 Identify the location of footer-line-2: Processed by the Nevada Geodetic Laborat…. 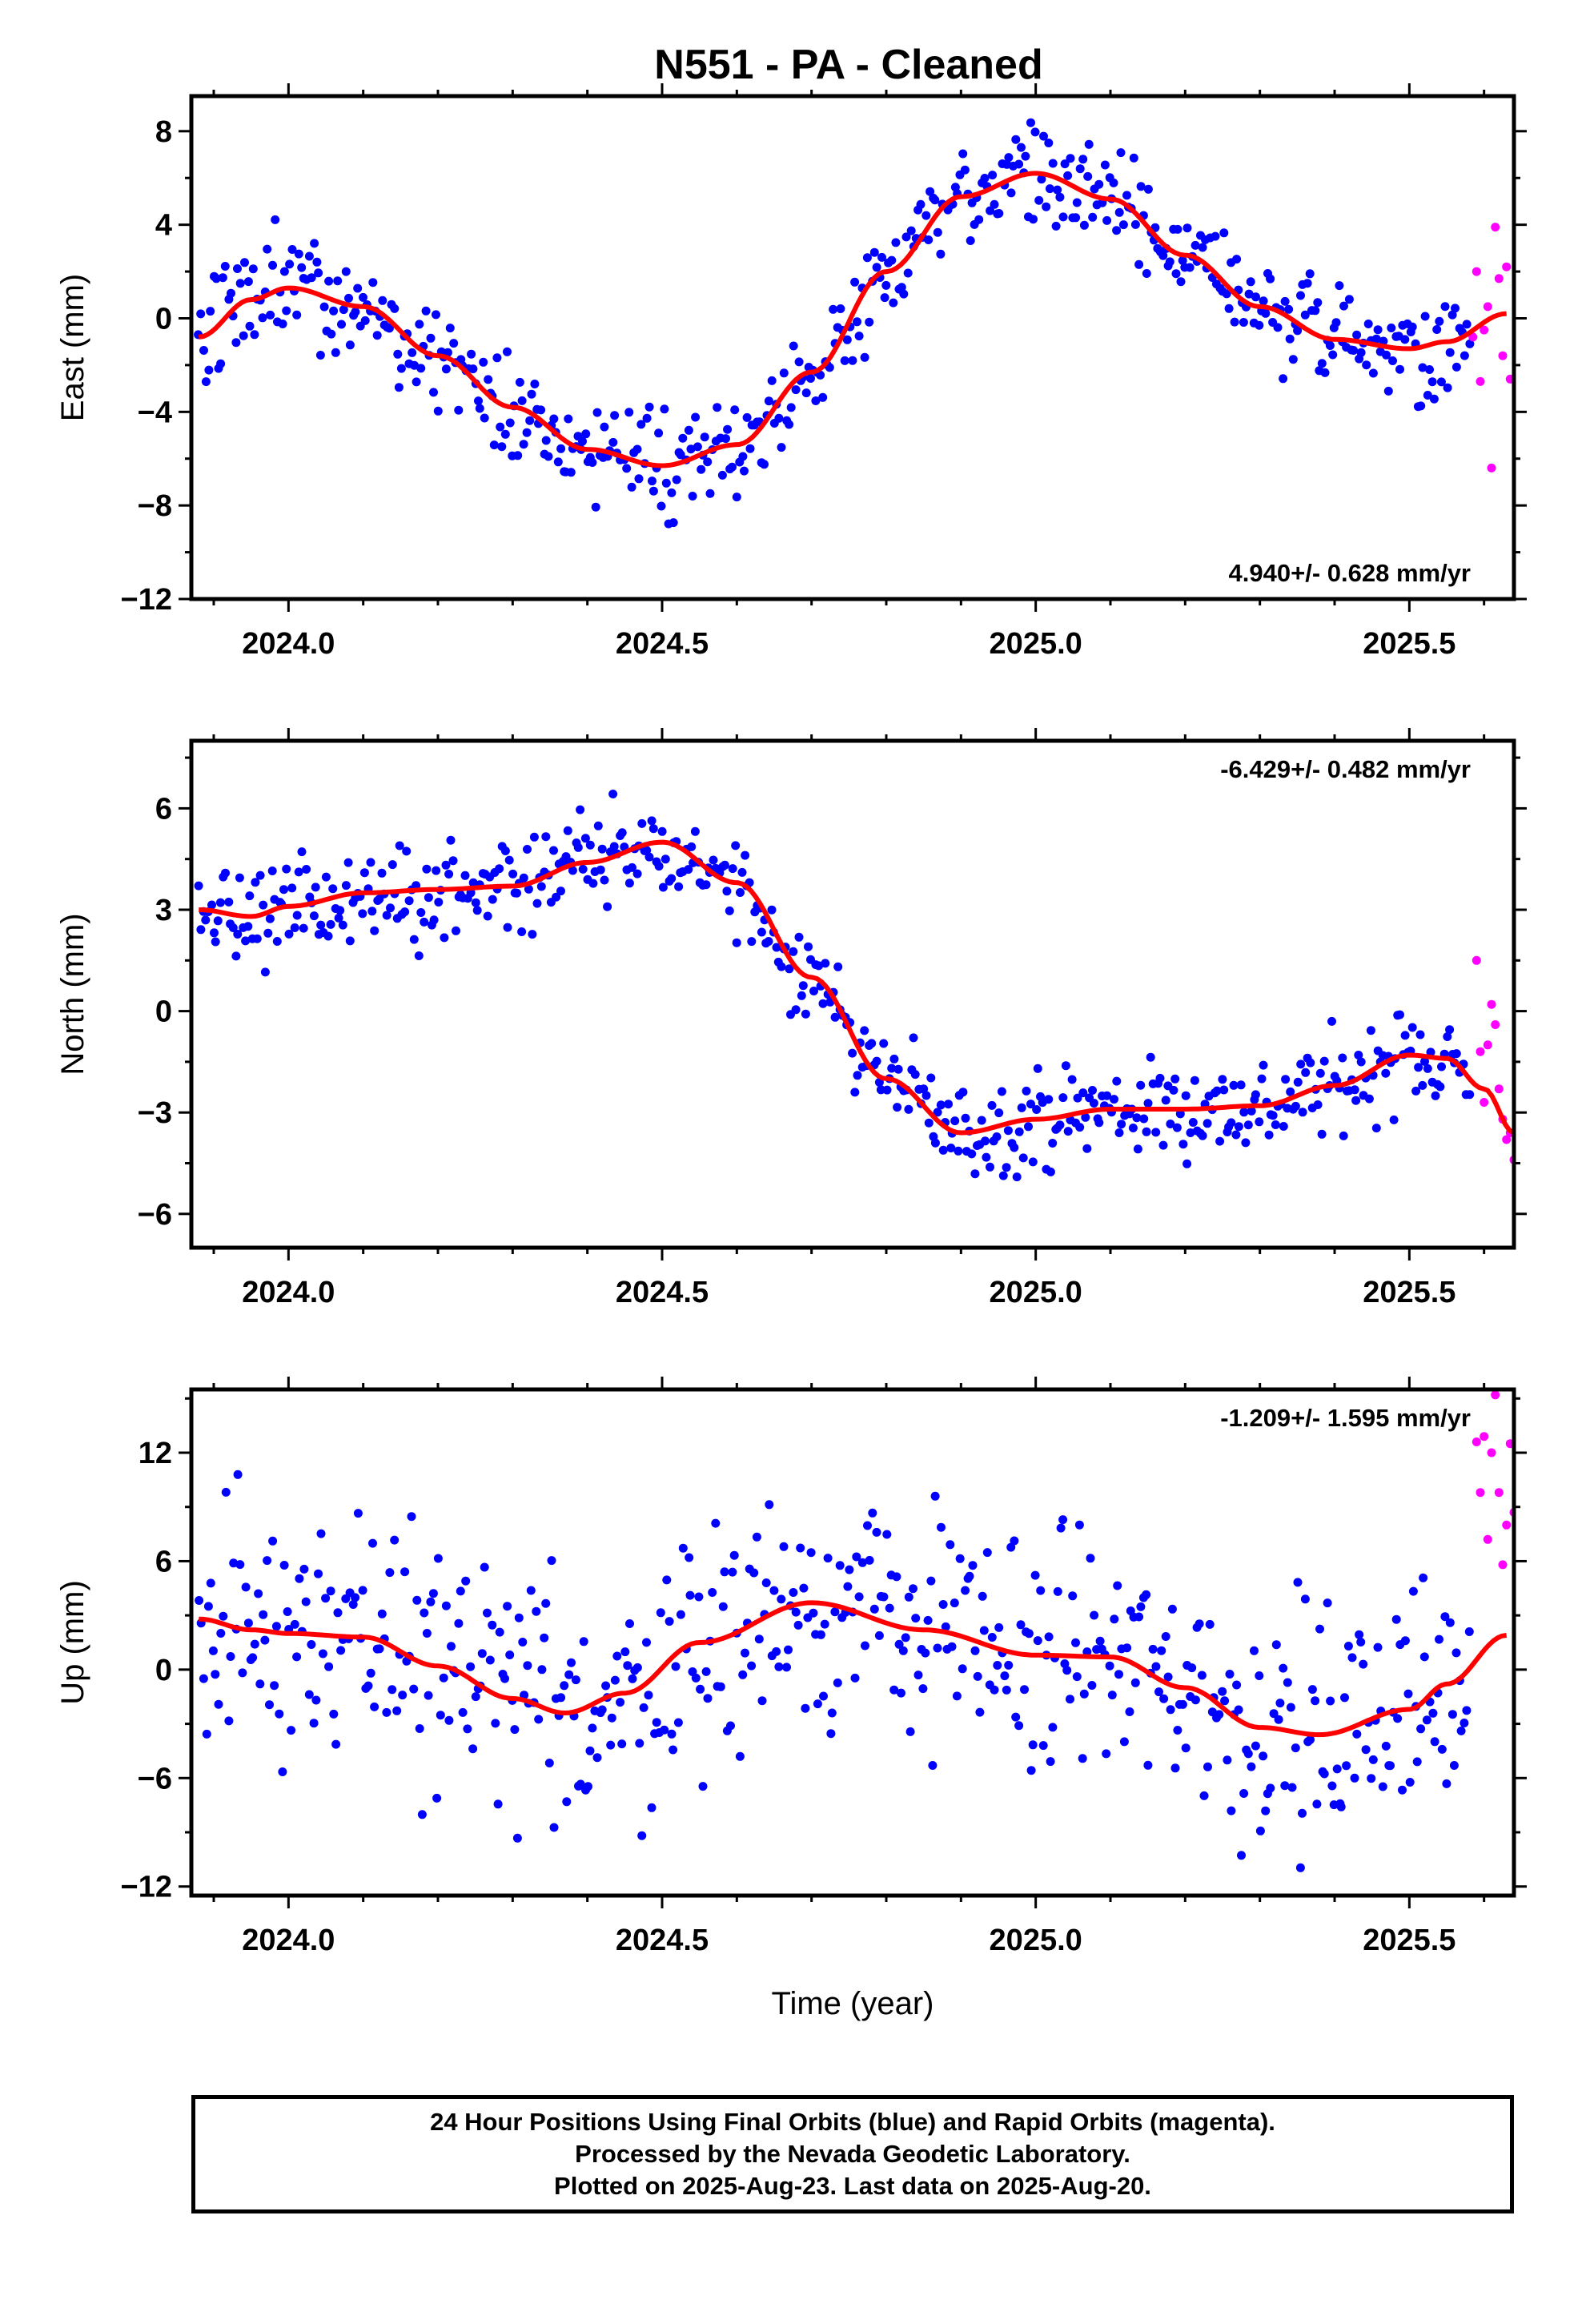
(852, 2154).